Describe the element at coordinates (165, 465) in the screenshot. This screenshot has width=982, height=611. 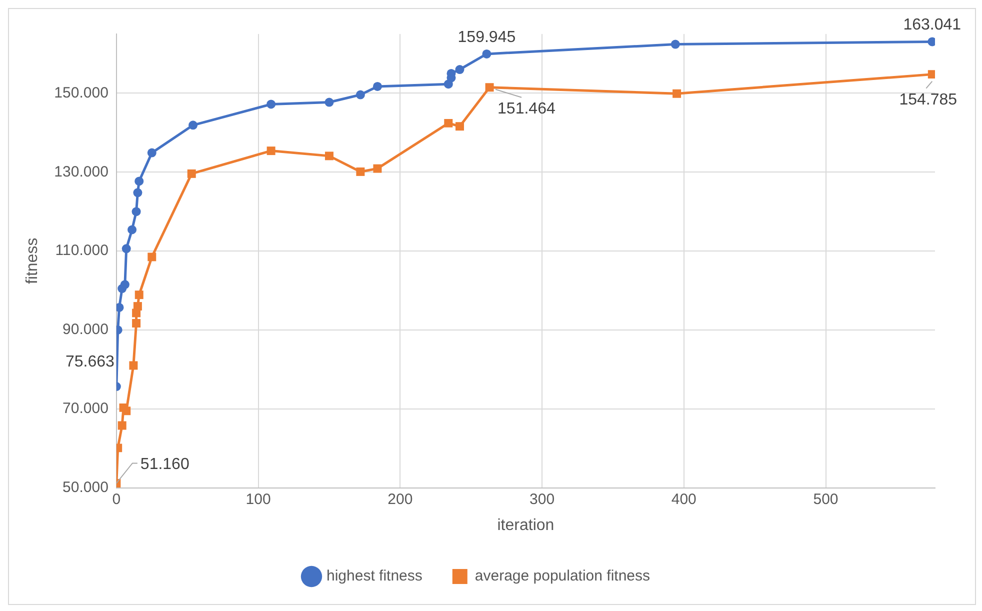
I see `data-label: 51.160` at that location.